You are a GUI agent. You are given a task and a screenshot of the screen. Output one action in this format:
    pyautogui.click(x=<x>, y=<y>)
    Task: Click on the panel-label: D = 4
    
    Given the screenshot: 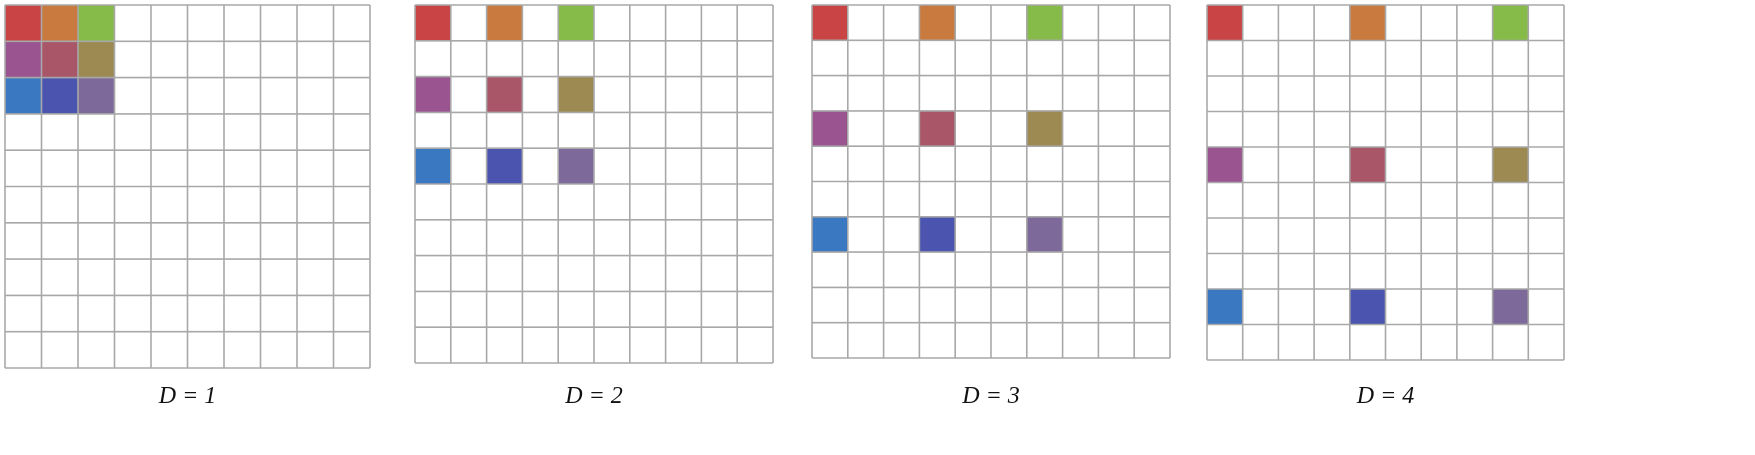 What is the action you would take?
    pyautogui.click(x=1385, y=396)
    